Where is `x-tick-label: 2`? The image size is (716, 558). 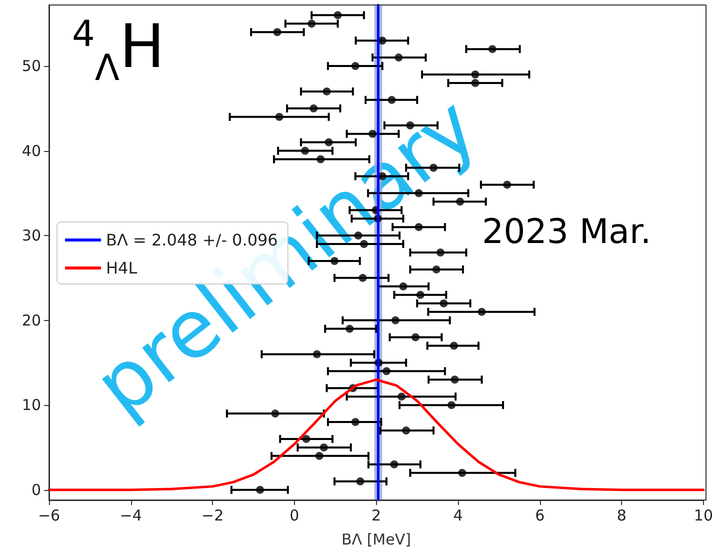 x-tick-label: 2 is located at coordinates (376, 515).